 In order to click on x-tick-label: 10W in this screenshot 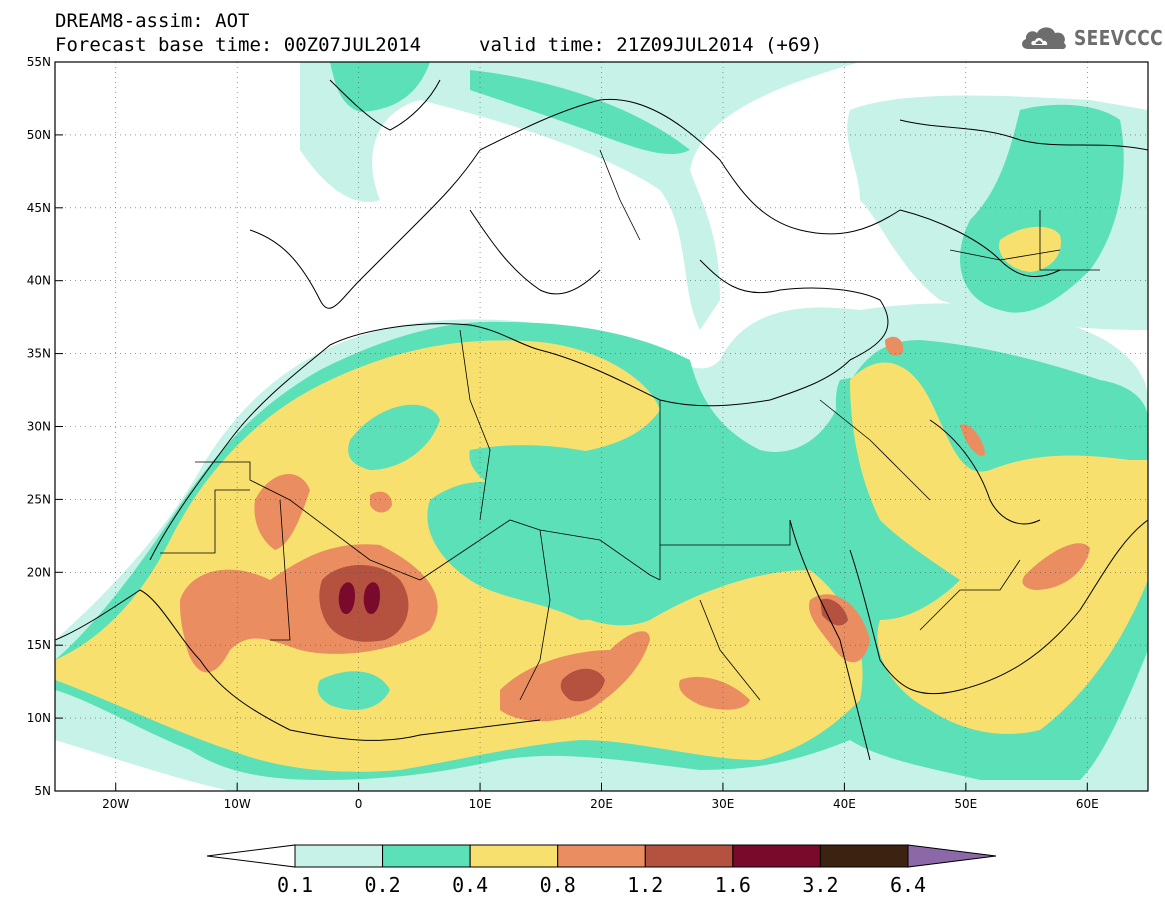, I will do `click(237, 804)`.